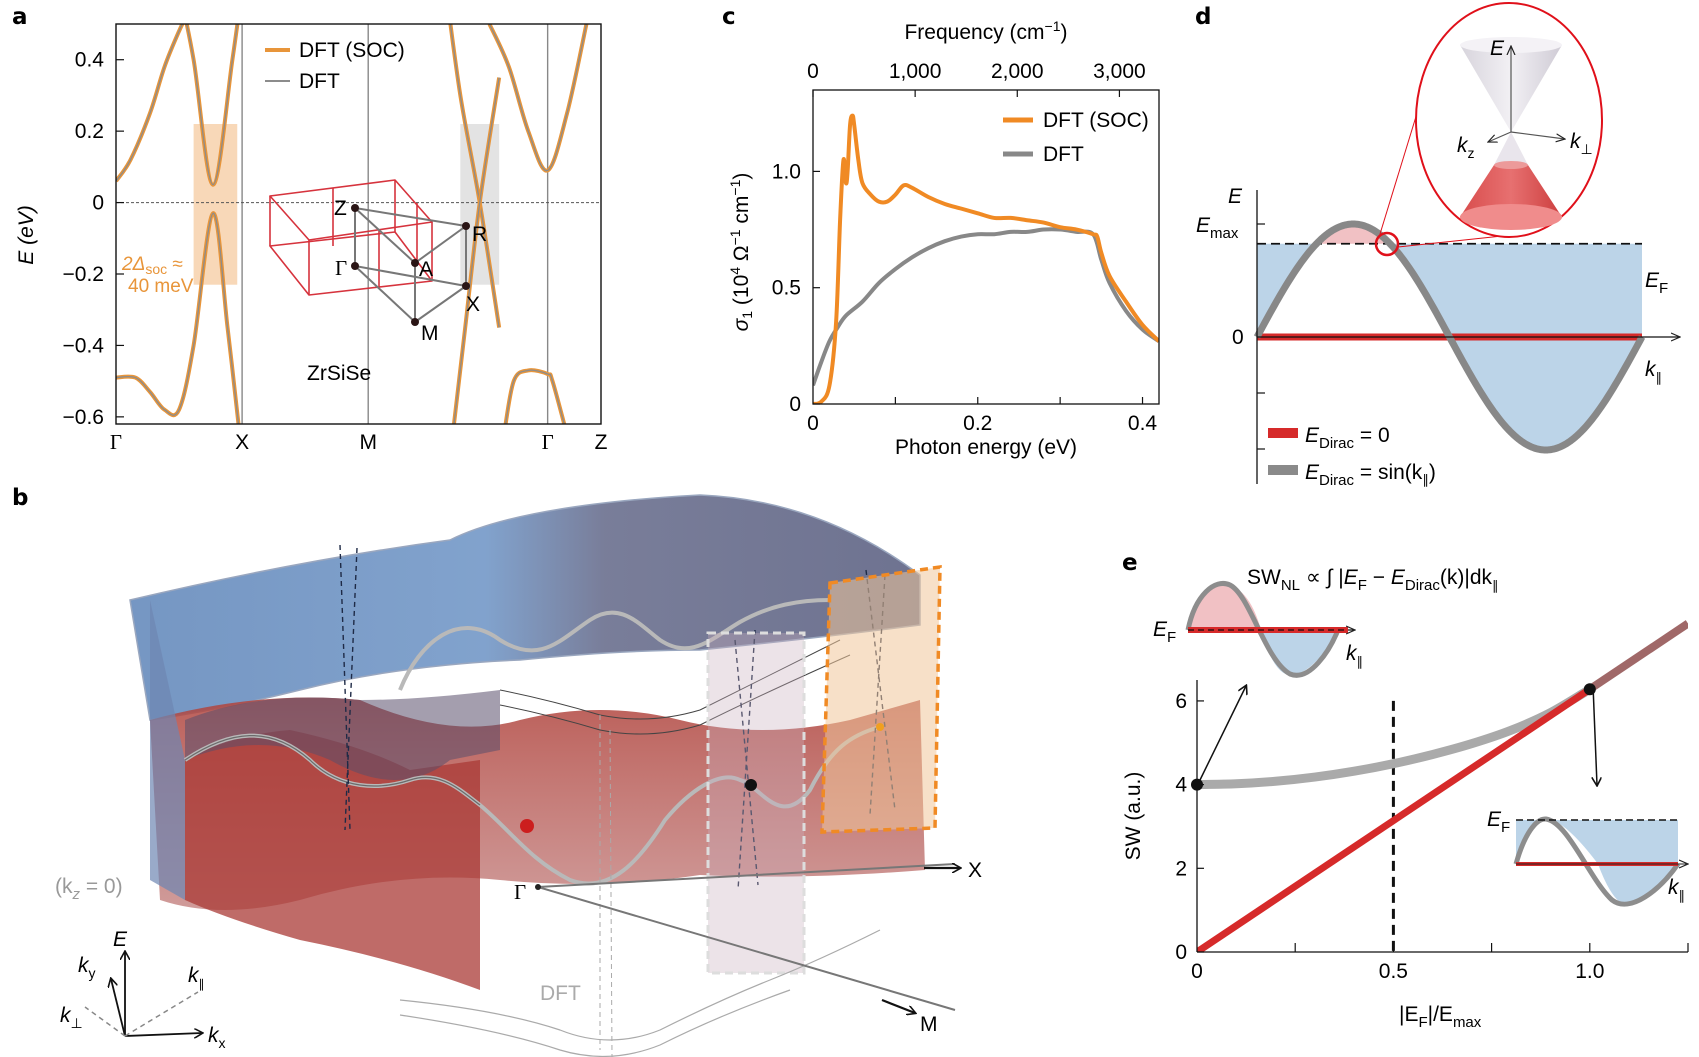  I want to click on panel-d-ylabel: E, so click(1235, 196).